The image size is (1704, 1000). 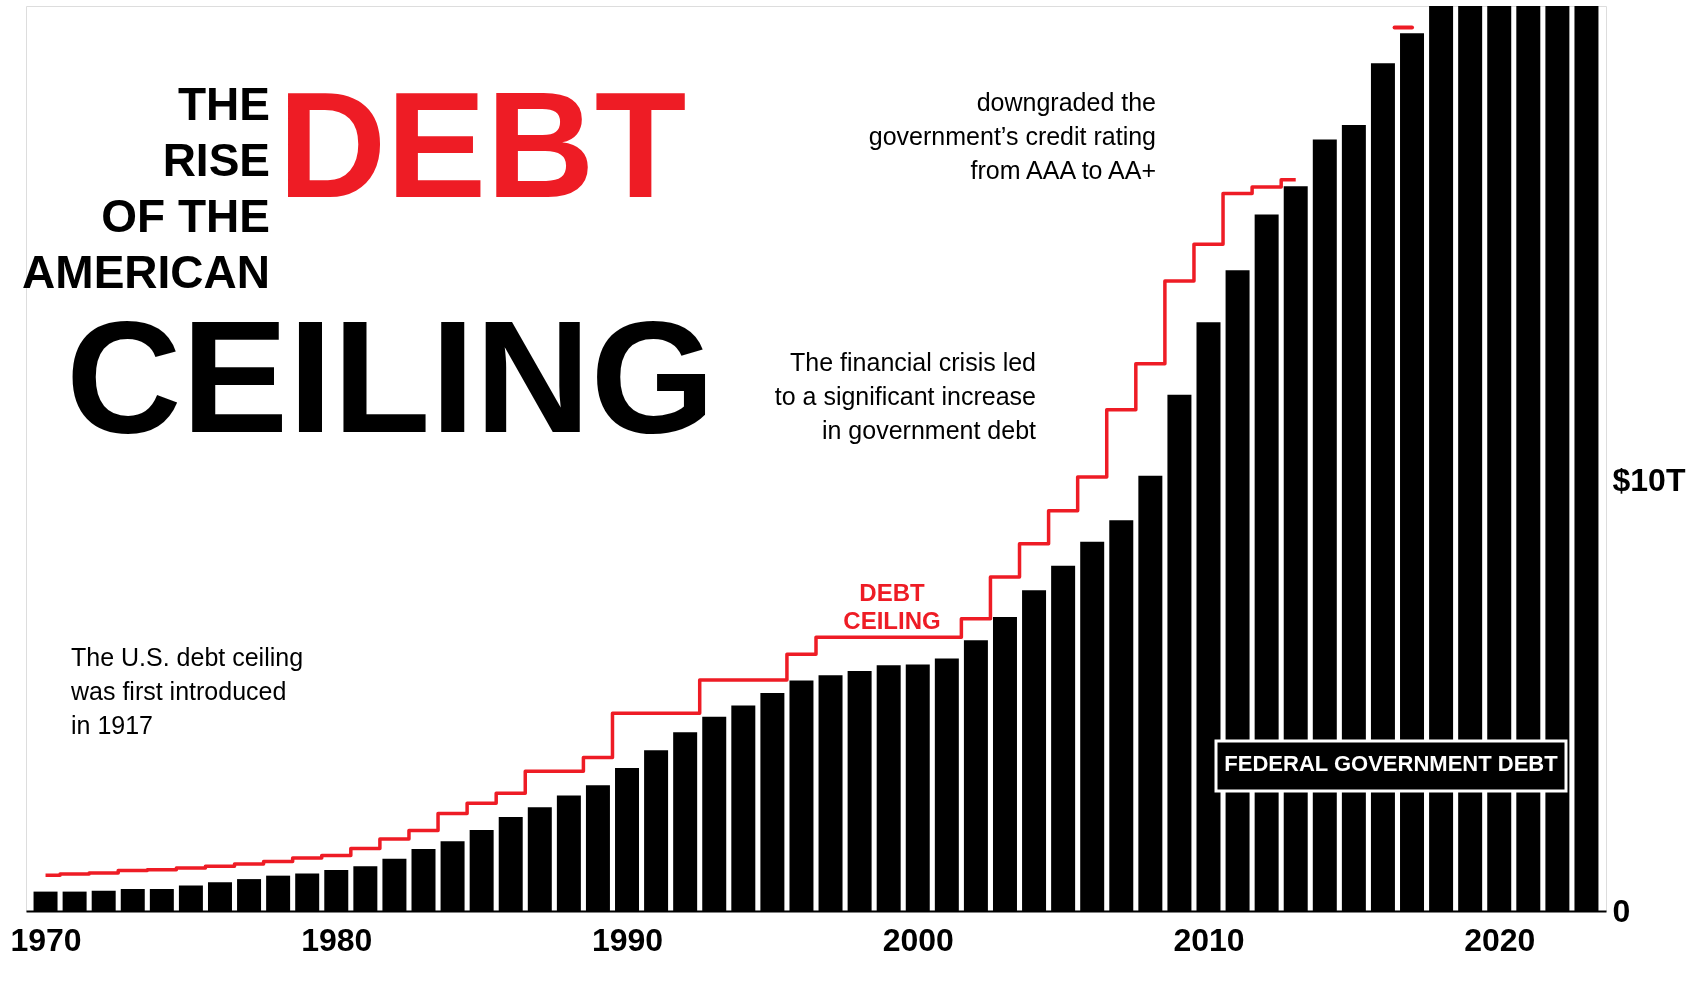 What do you see at coordinates (1209, 939) in the screenshot?
I see `x-tick-label: 2010` at bounding box center [1209, 939].